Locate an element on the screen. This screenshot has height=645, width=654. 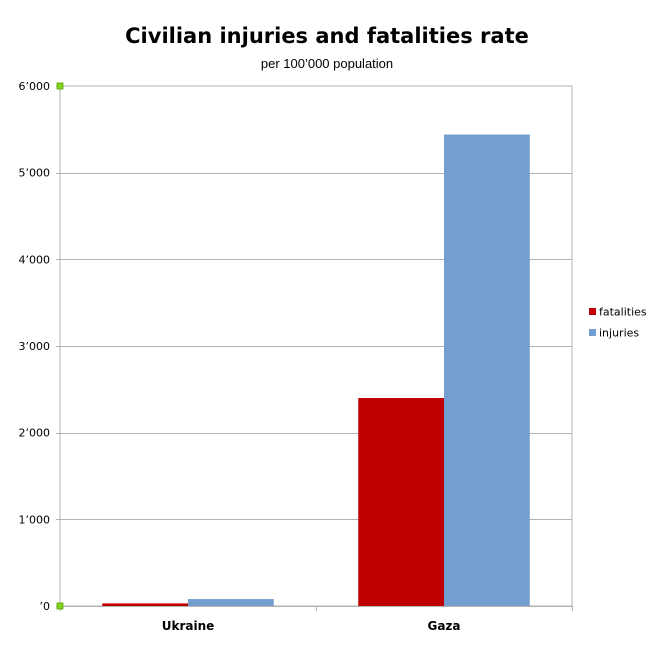
bar-fatalities-gaza is located at coordinates (401, 502).